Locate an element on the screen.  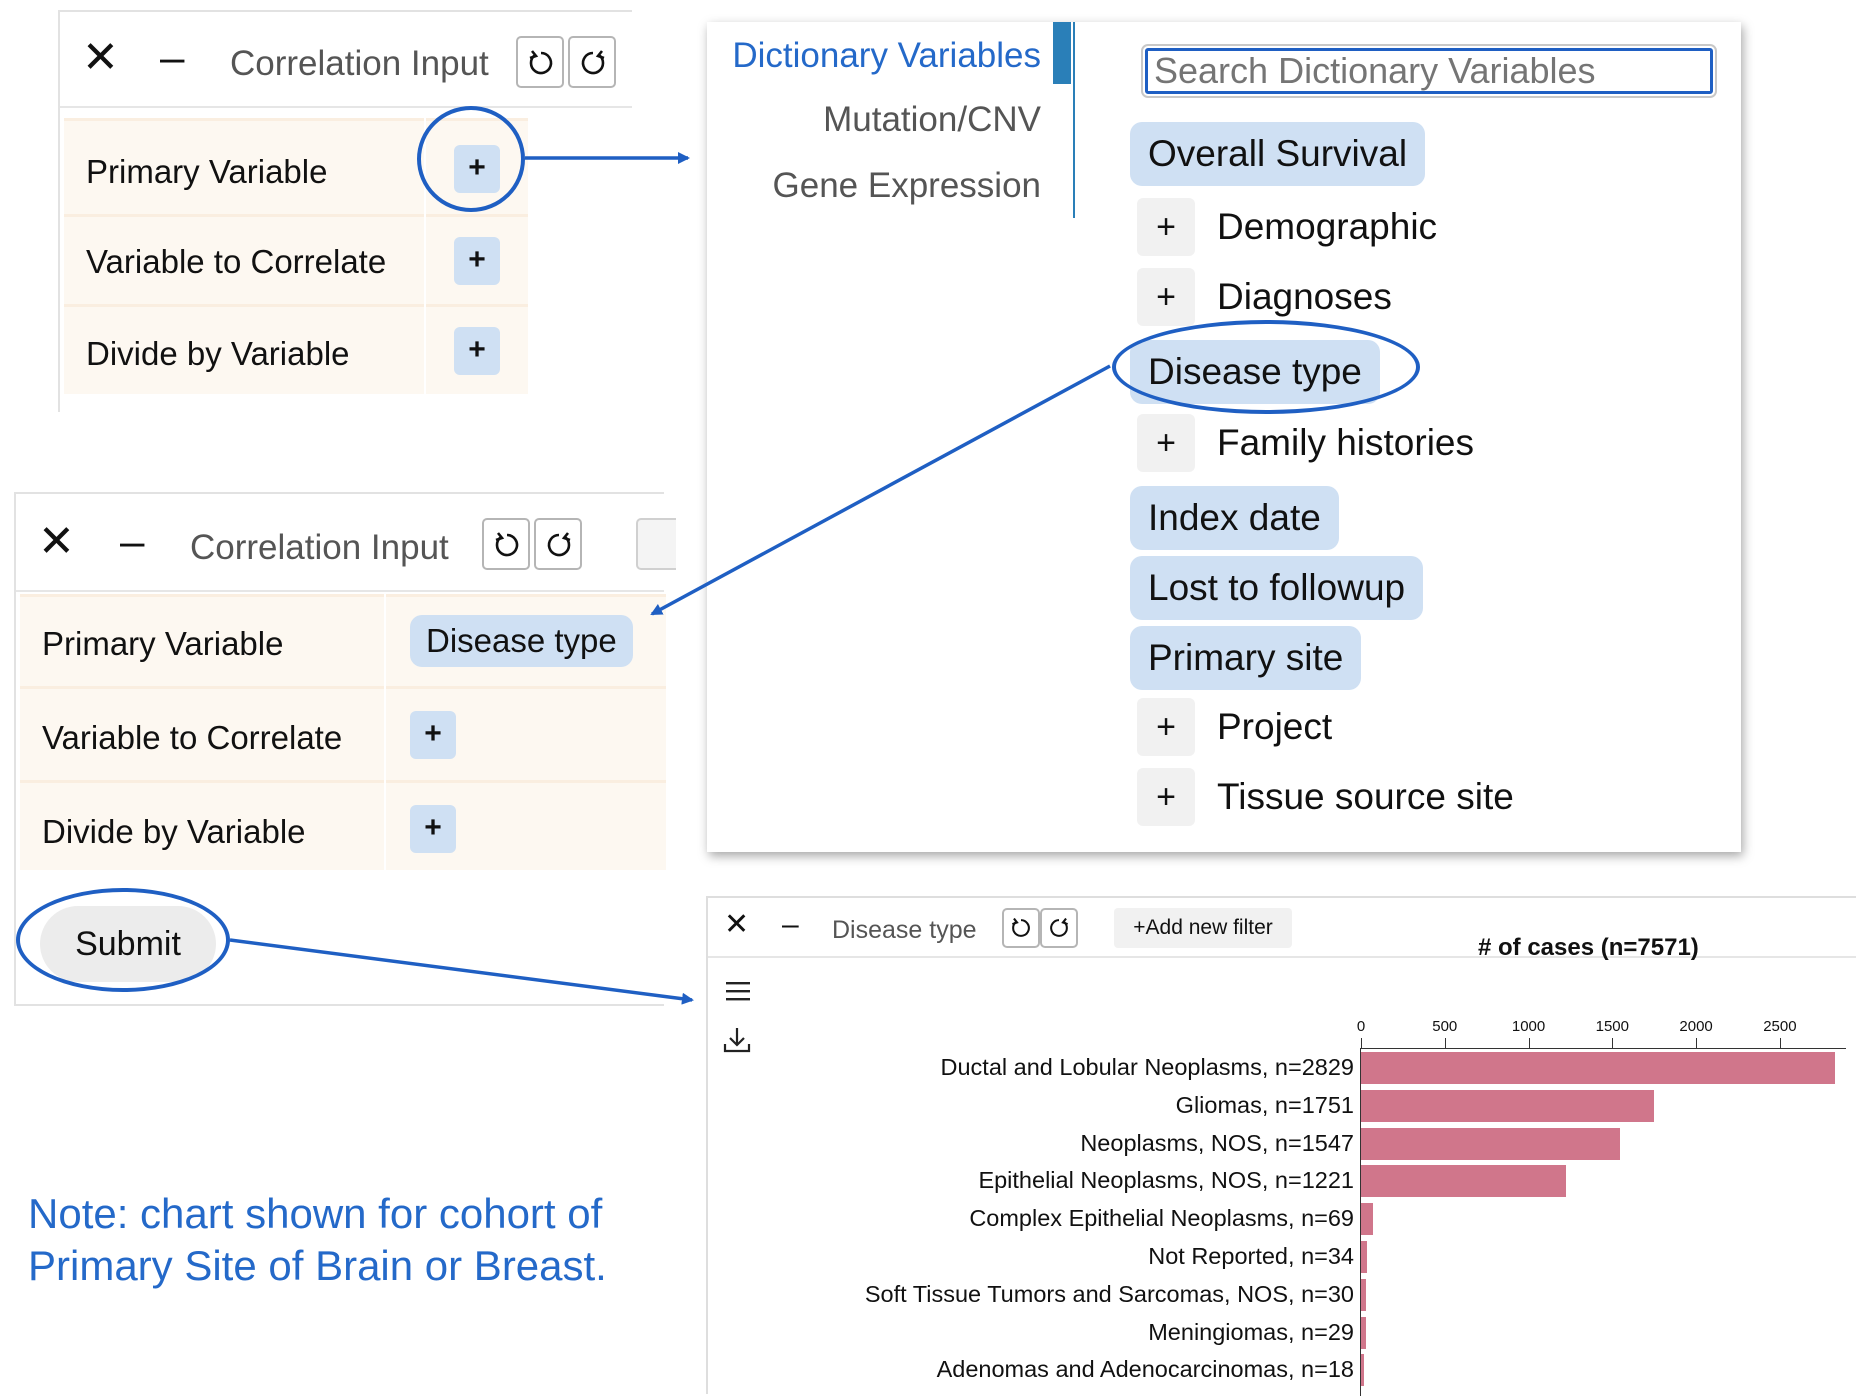
tab-list is located at coordinates (891, 120).